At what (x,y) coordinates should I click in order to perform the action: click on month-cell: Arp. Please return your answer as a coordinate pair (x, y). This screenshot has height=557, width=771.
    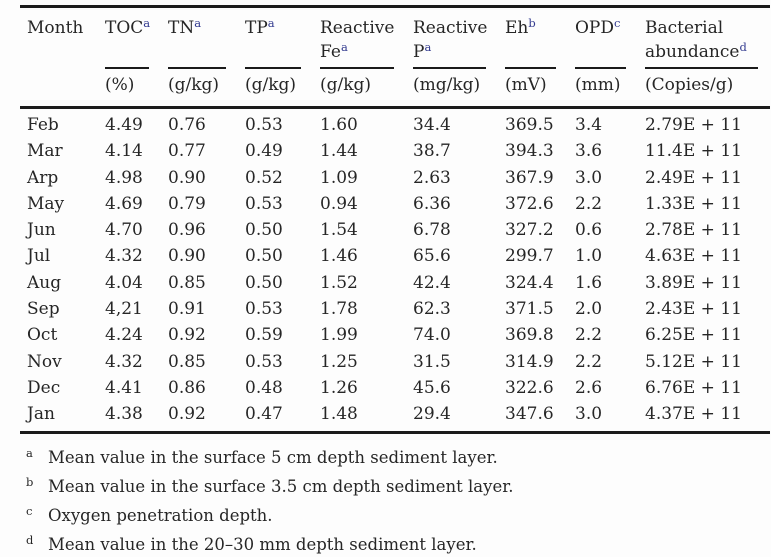
    Looking at the image, I should click on (43, 177).